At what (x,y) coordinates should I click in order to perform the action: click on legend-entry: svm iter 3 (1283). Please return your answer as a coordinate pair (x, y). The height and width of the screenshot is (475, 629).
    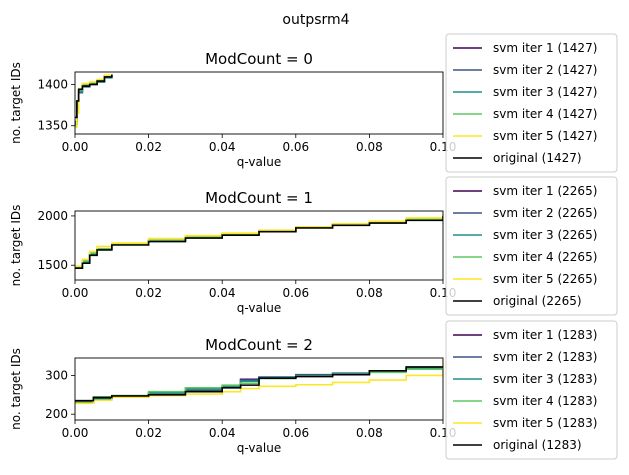
    Looking at the image, I should click on (545, 379).